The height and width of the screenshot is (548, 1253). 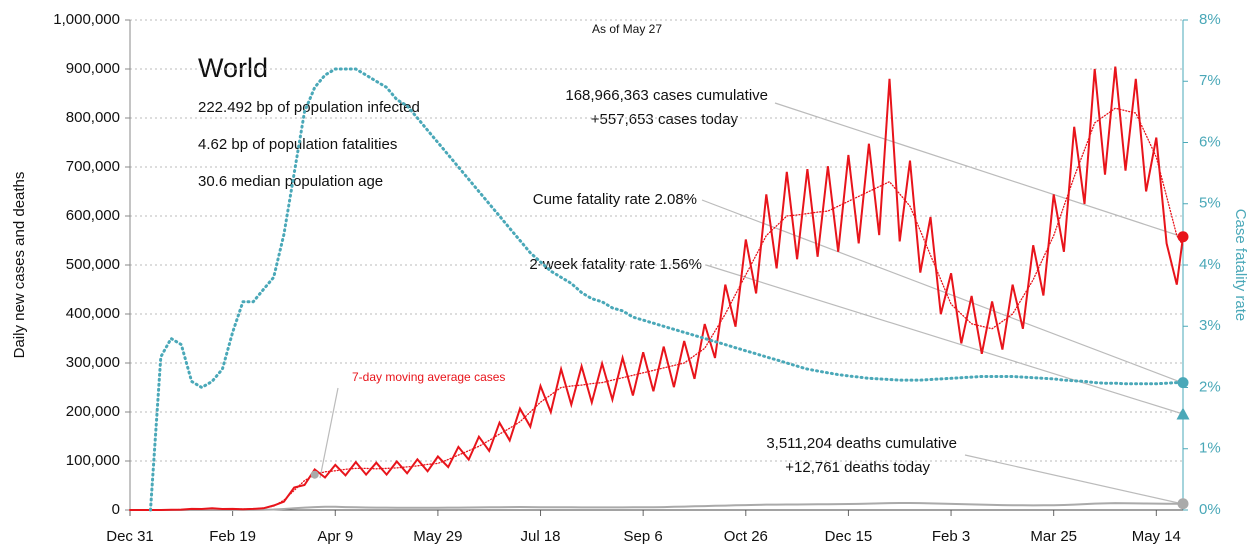 I want to click on info-line: 222.492 bp of population infected, so click(x=309, y=107).